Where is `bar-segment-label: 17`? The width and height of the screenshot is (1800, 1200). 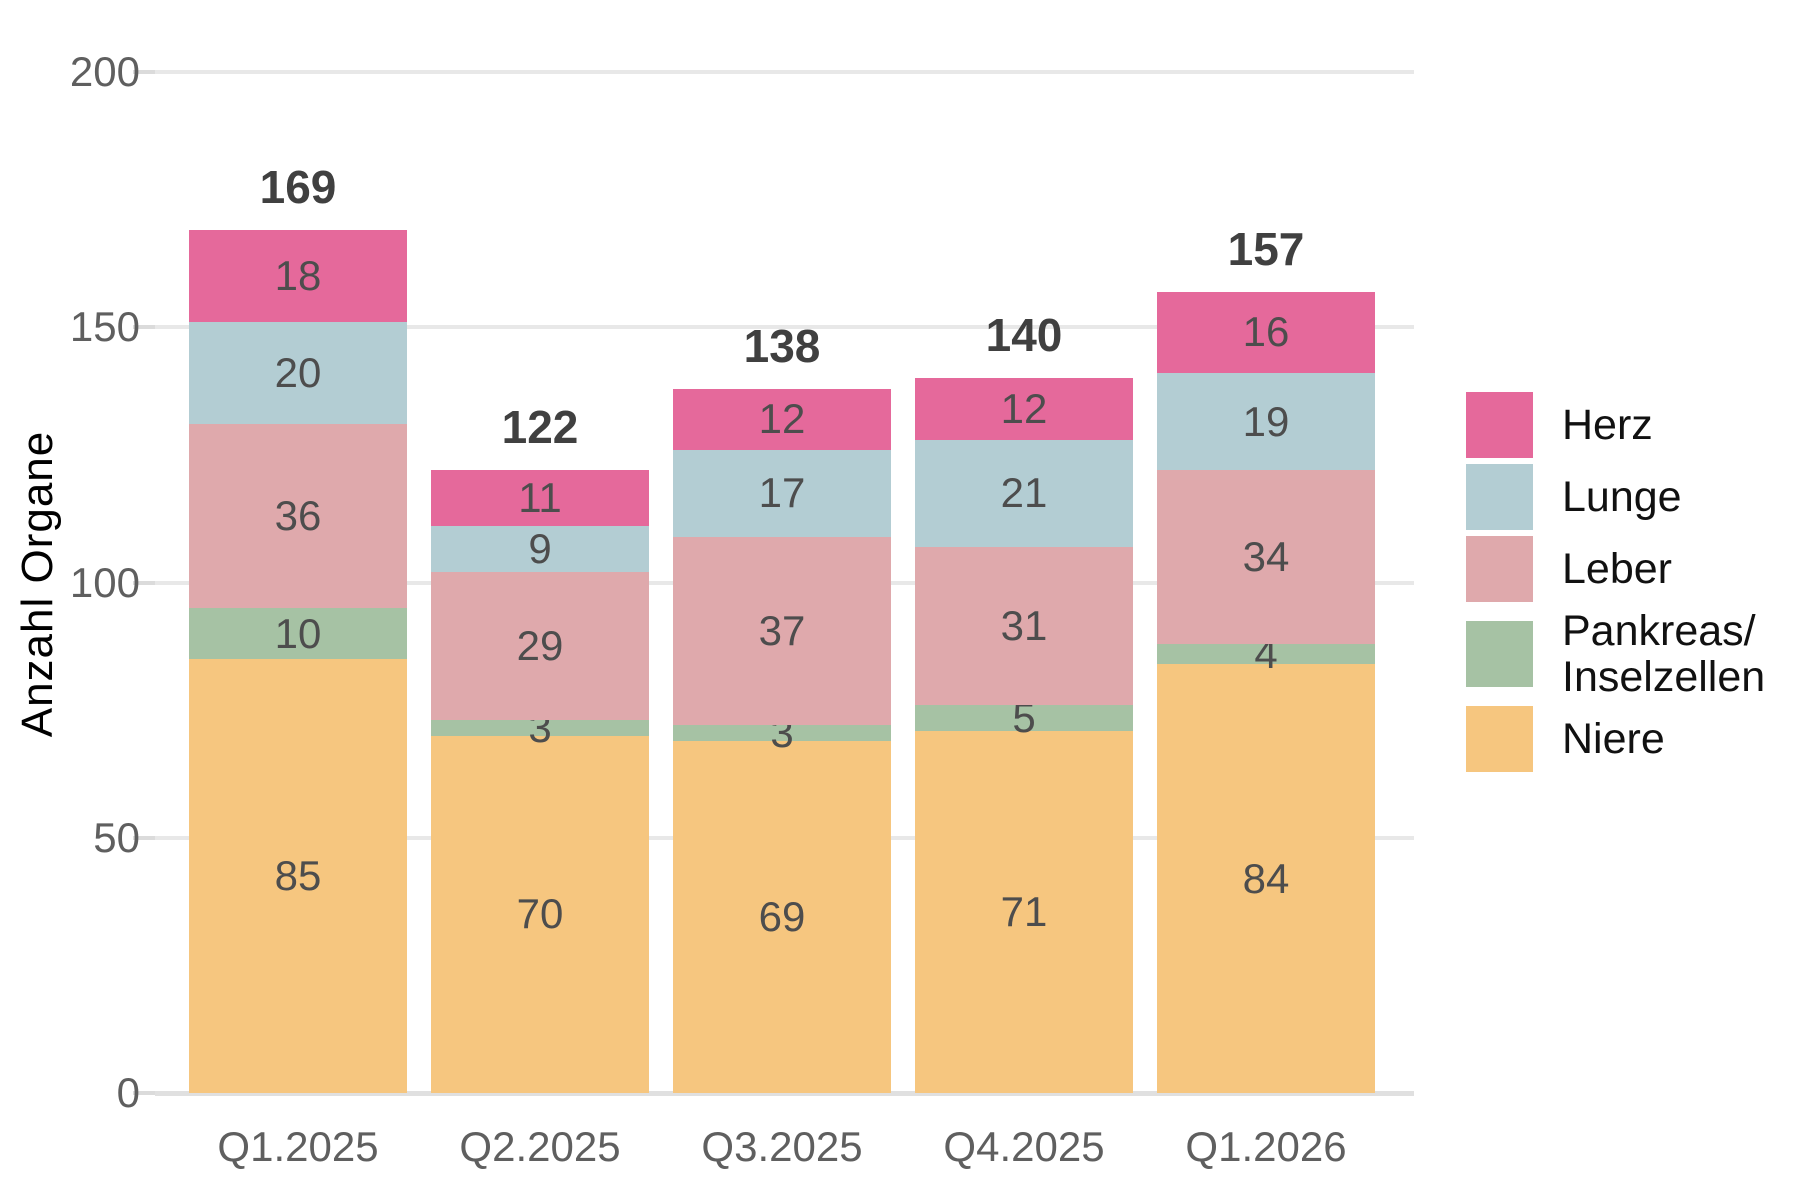 bar-segment-label: 17 is located at coordinates (782, 493).